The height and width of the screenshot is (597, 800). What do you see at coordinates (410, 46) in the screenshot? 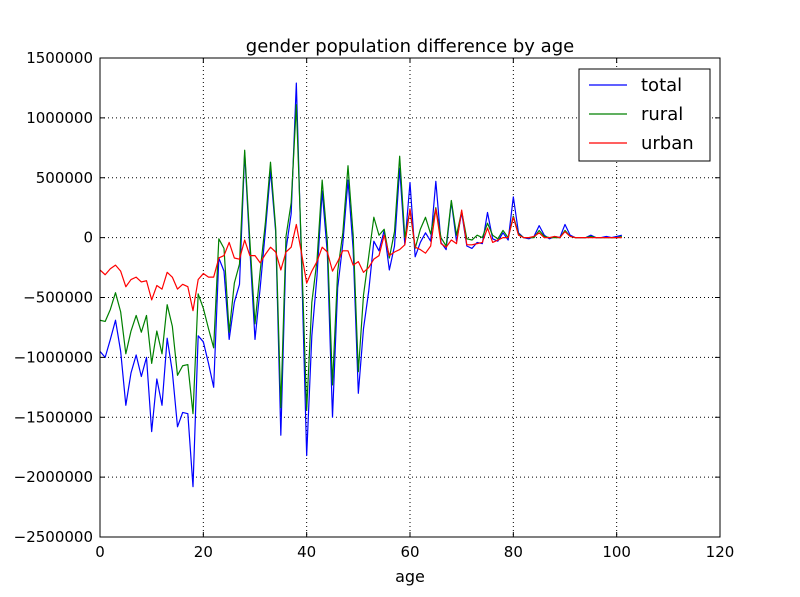
I see `chart-title: gender population difference by age` at bounding box center [410, 46].